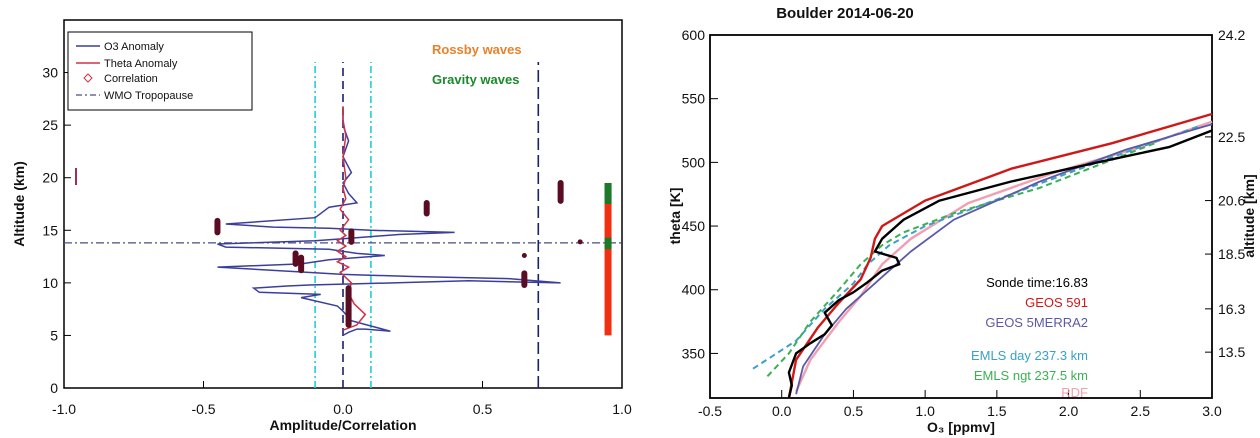  I want to click on right-y-tick-label: 350, so click(694, 353).